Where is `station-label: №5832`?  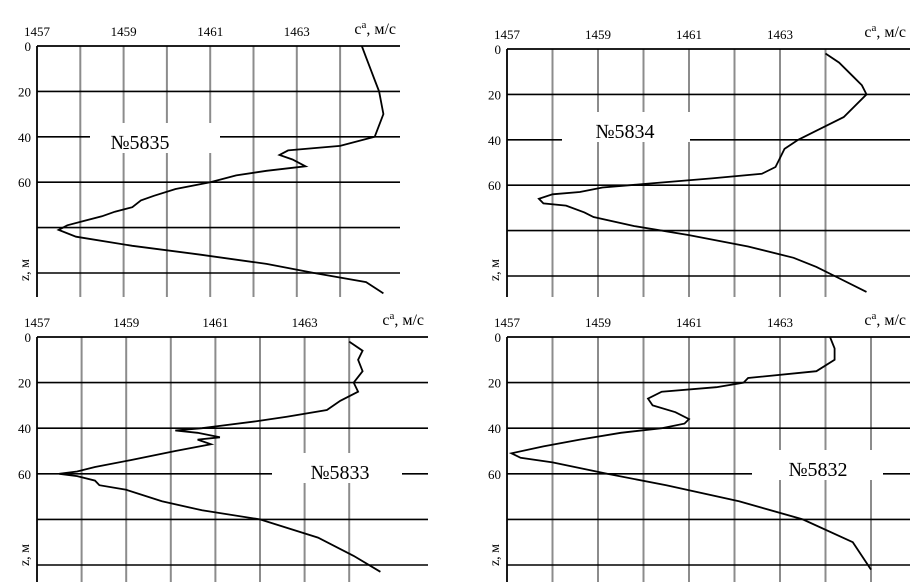
station-label: №5832 is located at coordinates (817, 470).